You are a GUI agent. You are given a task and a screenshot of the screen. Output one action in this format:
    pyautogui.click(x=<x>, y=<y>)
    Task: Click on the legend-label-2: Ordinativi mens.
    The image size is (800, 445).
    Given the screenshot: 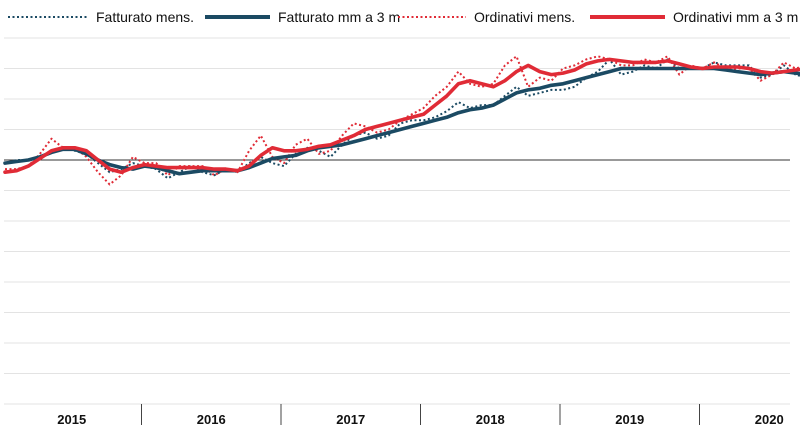 What is the action you would take?
    pyautogui.click(x=524, y=17)
    